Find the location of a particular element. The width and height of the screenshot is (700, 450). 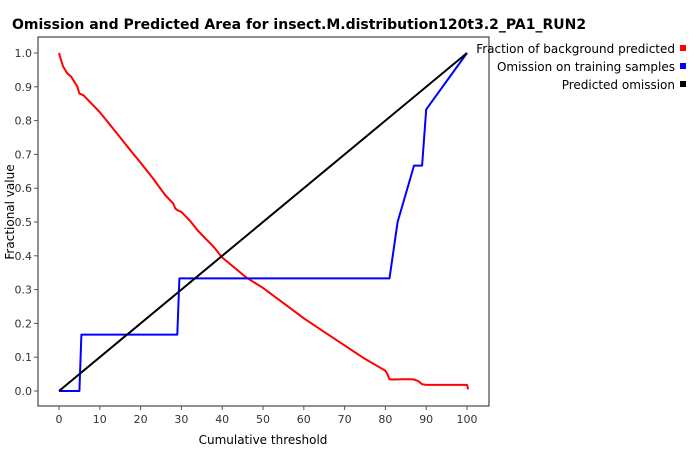

x-tick-label: 80 is located at coordinates (385, 419).